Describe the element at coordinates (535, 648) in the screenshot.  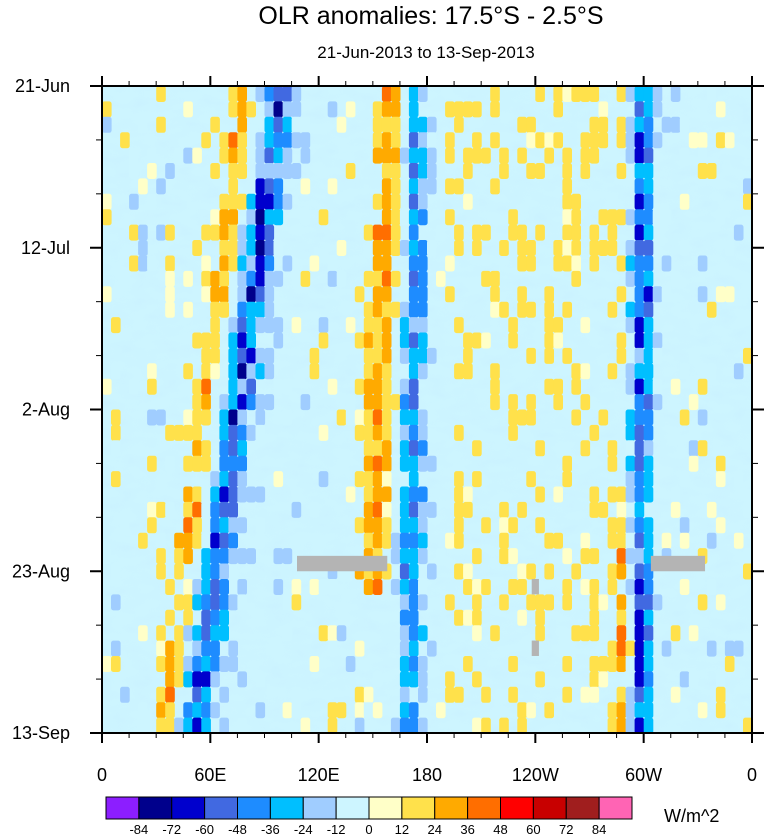
I see `missing-data-region` at that location.